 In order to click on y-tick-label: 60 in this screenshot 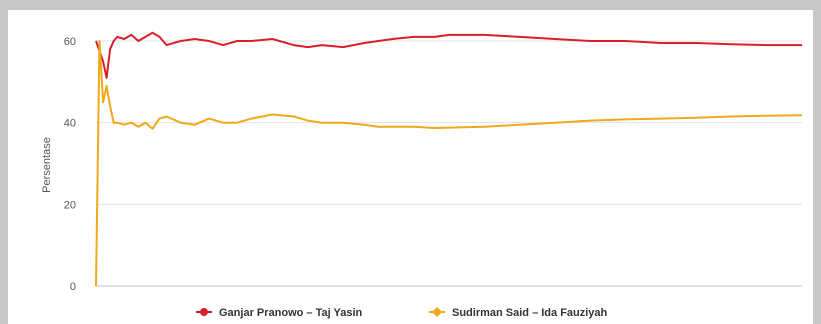, I will do `click(70, 42)`.